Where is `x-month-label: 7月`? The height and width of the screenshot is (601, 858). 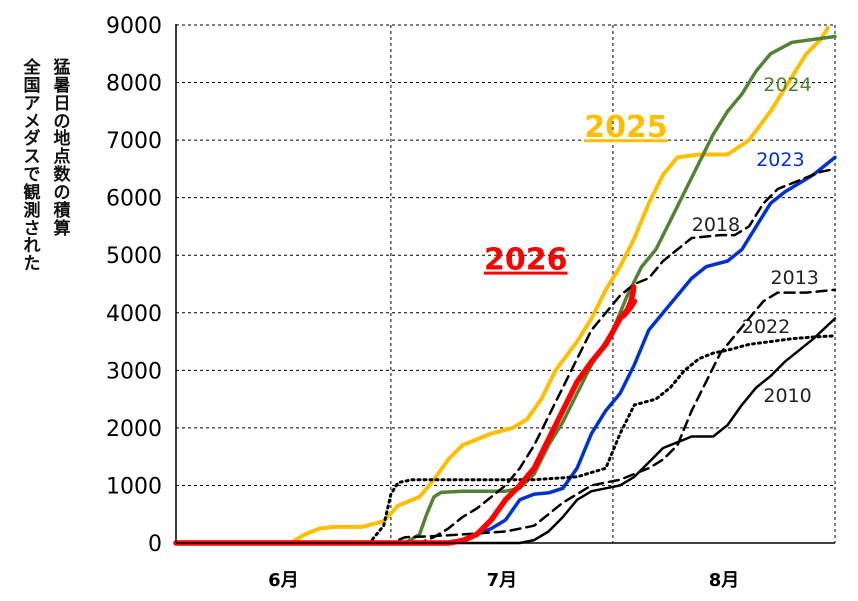
x-month-label: 7月 is located at coordinates (502, 580).